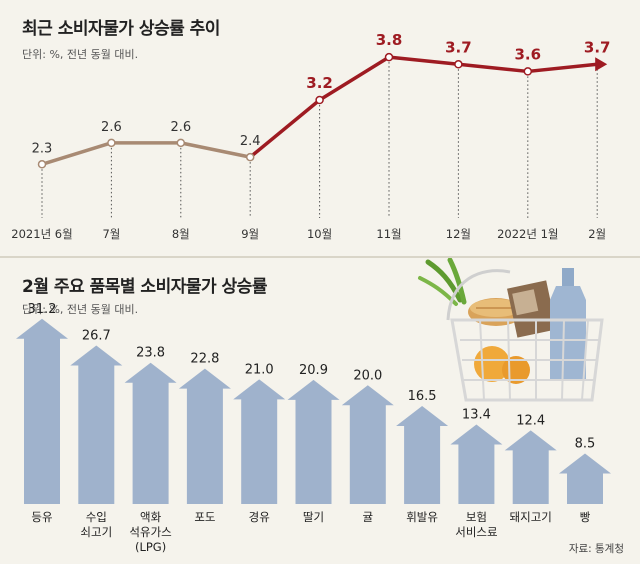 The width and height of the screenshot is (640, 564). Describe the element at coordinates (320, 257) in the screenshot. I see `section-divider` at that location.